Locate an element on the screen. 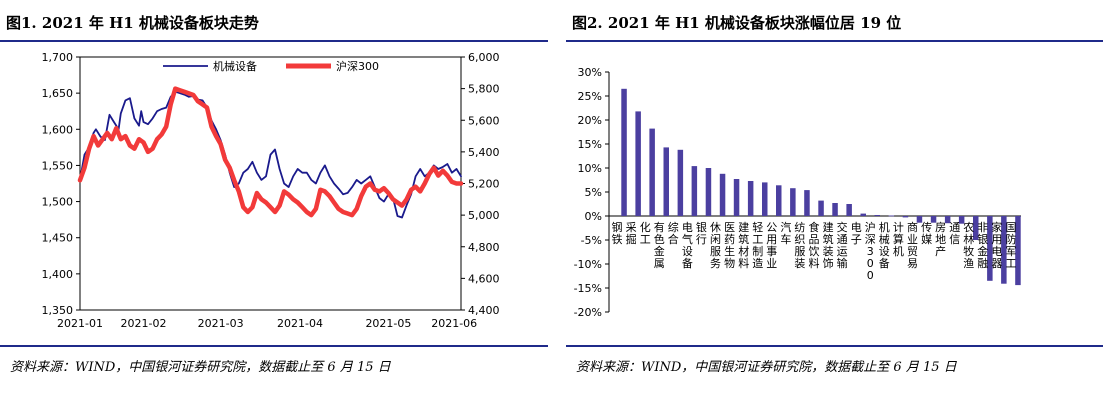 The height and width of the screenshot is (408, 1103). y-tick-label: 5% is located at coordinates (593, 192).